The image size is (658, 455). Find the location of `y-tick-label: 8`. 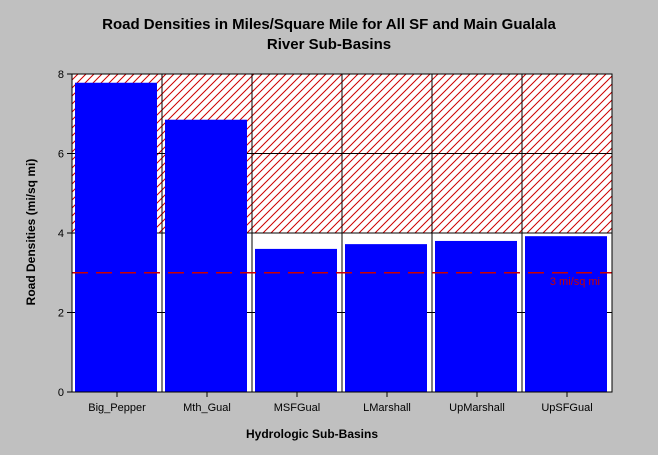

y-tick-label: 8 is located at coordinates (61, 75).